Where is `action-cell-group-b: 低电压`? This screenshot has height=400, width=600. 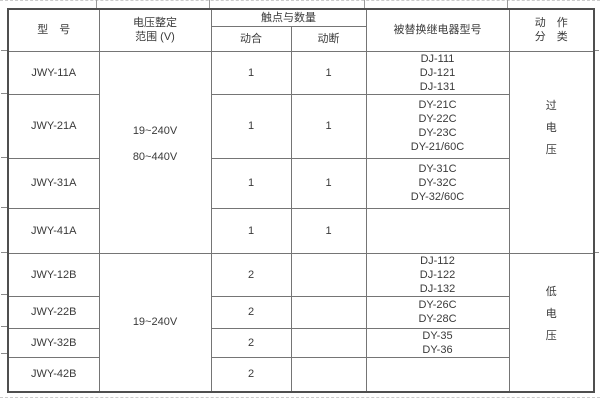 action-cell-group-b: 低电压 is located at coordinates (551, 322).